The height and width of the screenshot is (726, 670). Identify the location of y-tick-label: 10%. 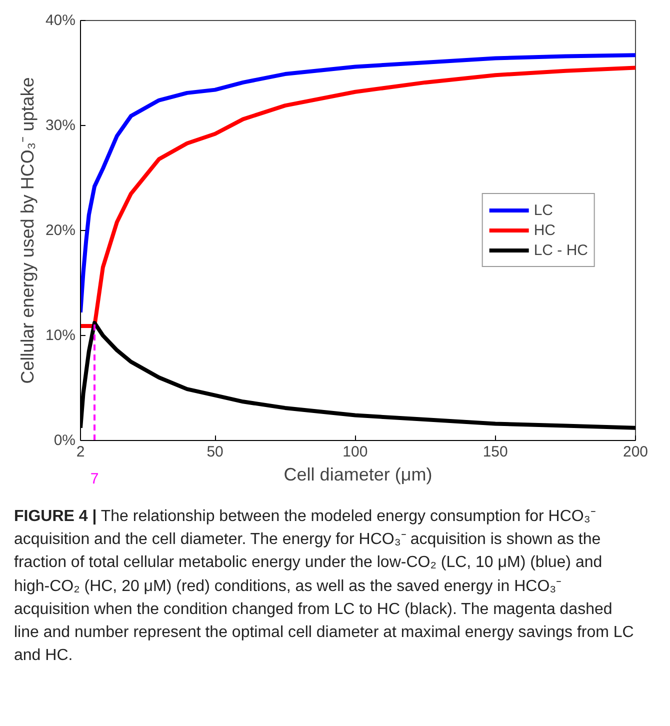
(60, 335).